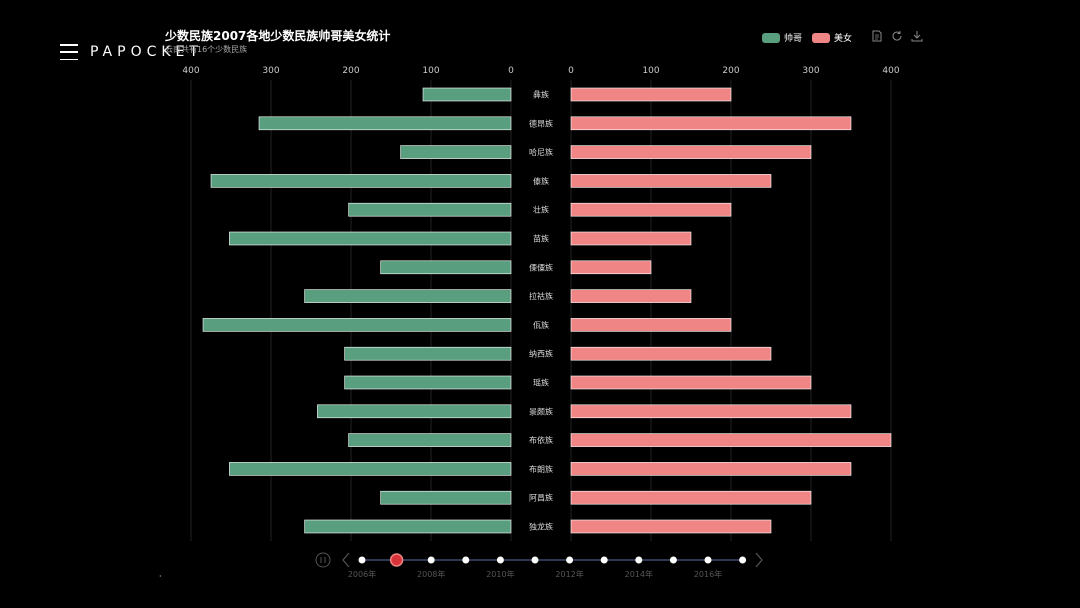 The image size is (1080, 608). Describe the element at coordinates (346, 560) in the screenshot. I see `prev-icon` at that location.